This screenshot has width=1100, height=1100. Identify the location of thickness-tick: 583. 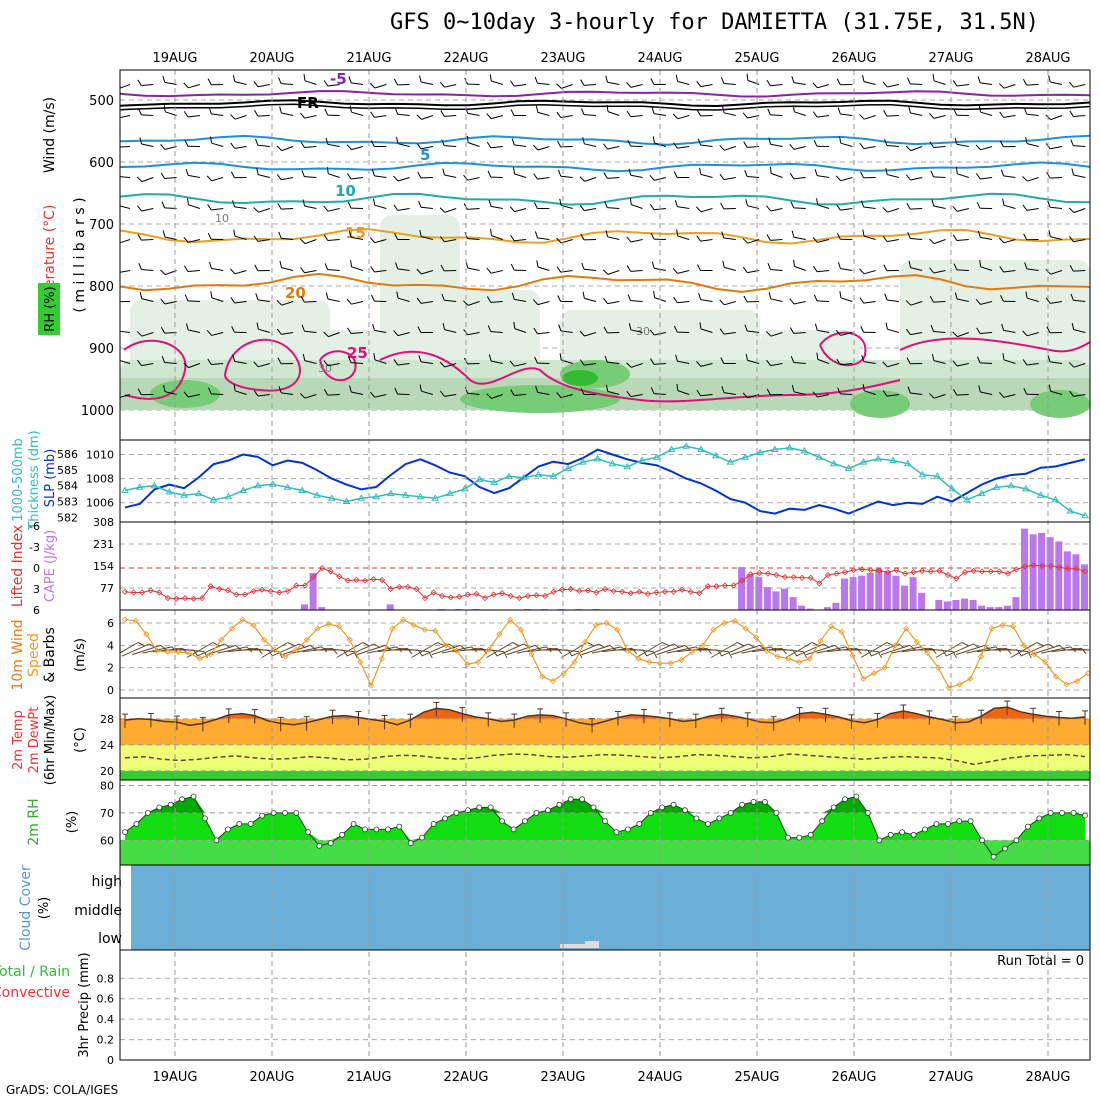
(67, 502).